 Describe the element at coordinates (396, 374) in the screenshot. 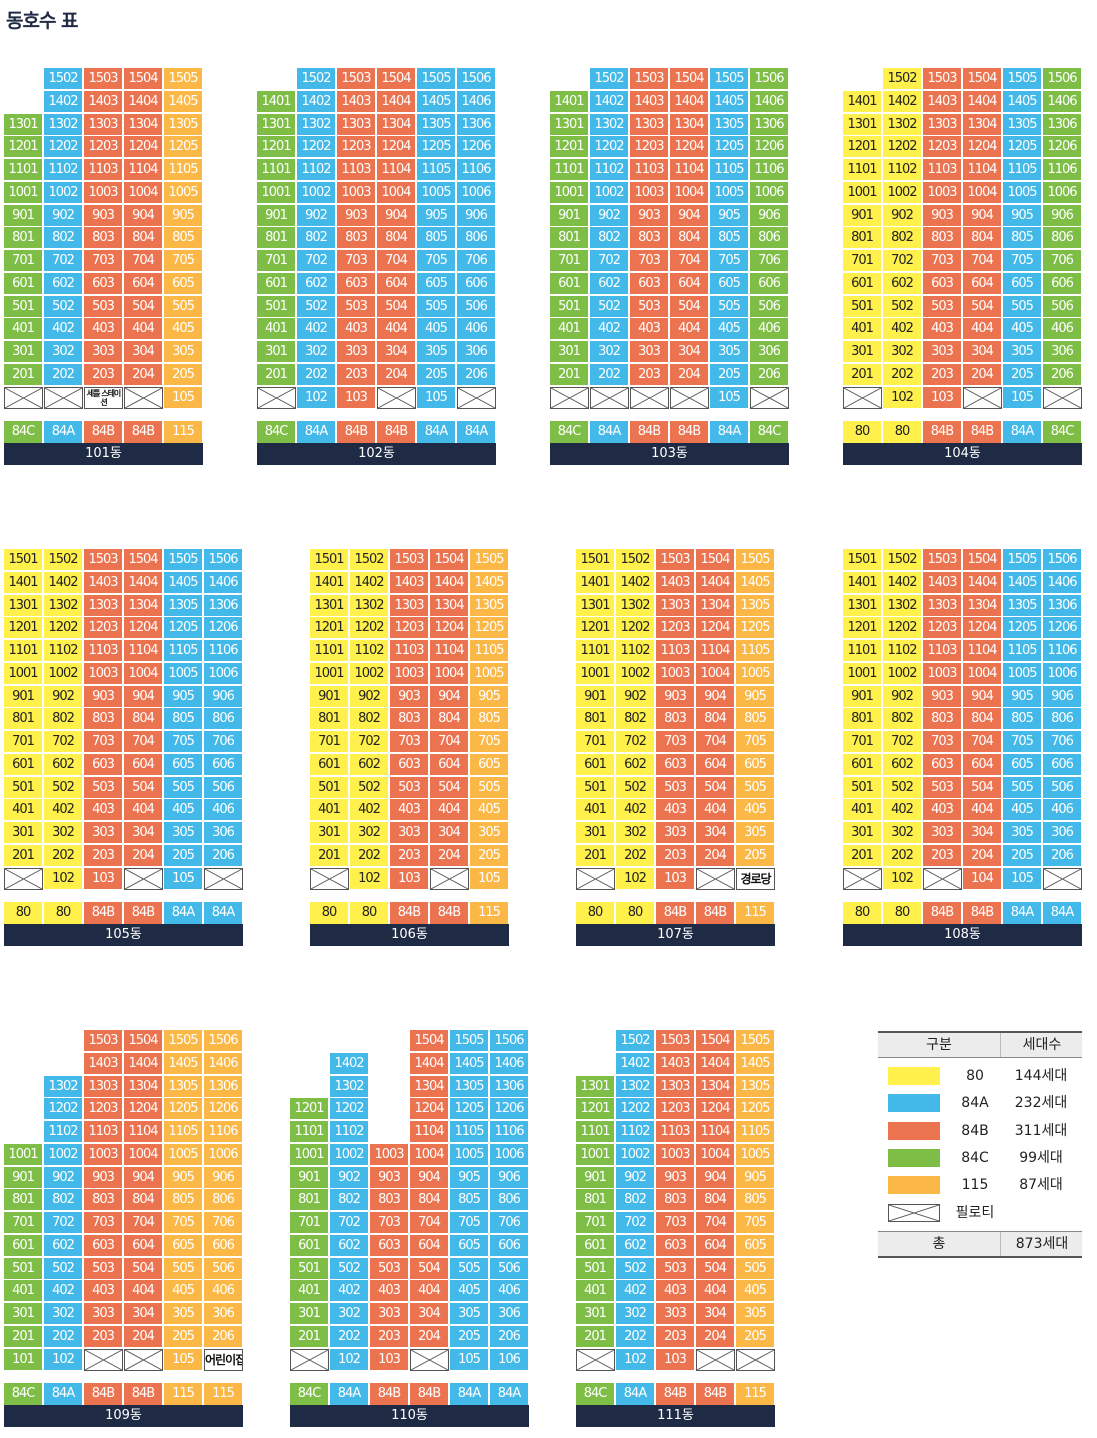

I see `unit-cell: 204` at that location.